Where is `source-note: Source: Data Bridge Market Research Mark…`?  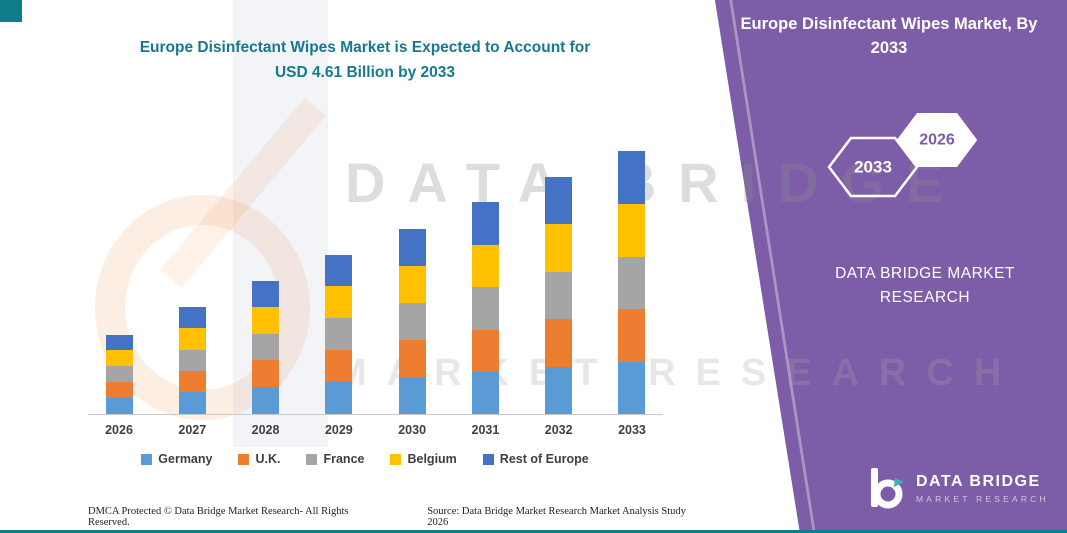 source-note: Source: Data Bridge Market Research Mark… is located at coordinates (556, 517).